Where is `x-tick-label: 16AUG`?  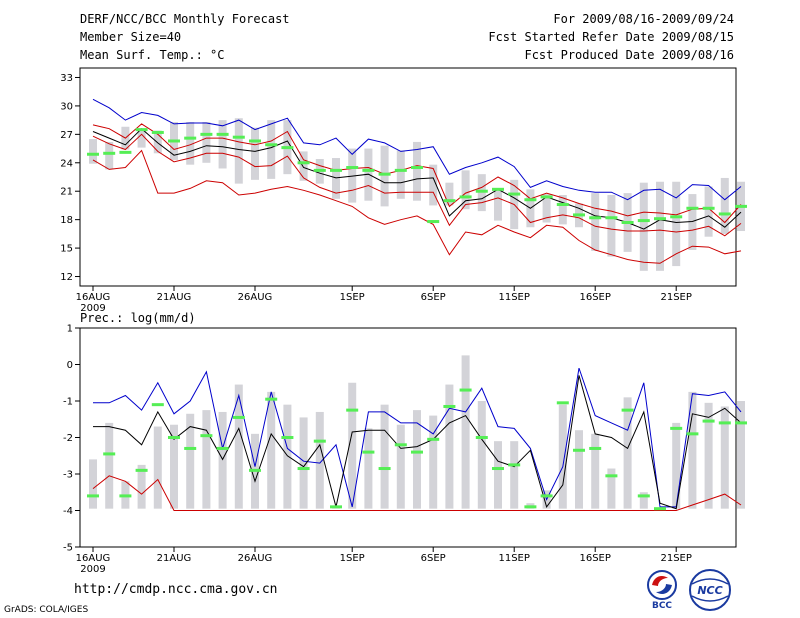 x-tick-label: 16AUG is located at coordinates (93, 558).